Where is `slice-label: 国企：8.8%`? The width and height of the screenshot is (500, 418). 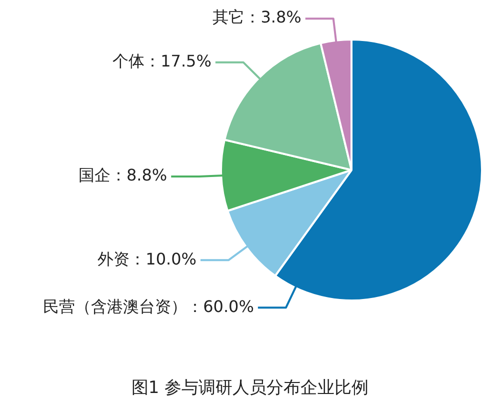
slice-label: 国企：8.8% is located at coordinates (123, 175).